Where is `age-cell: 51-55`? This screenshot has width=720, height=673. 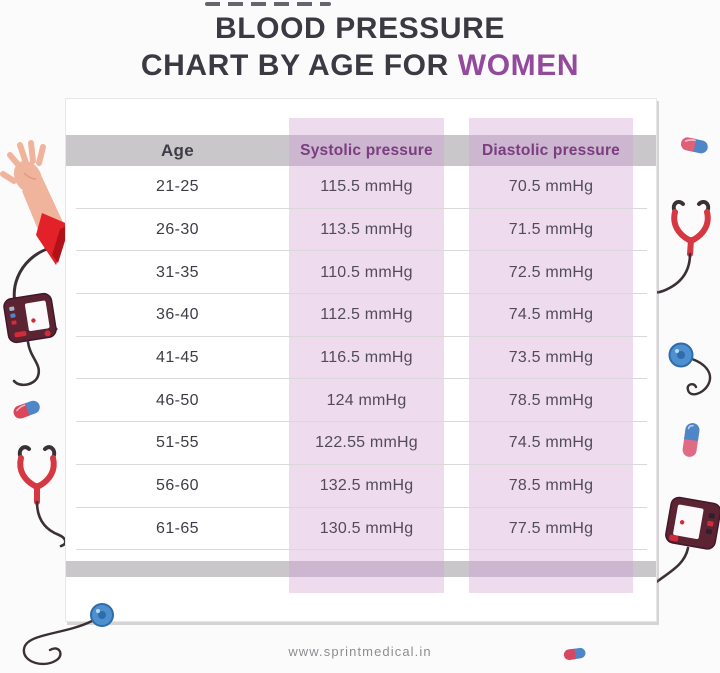 age-cell: 51-55 is located at coordinates (177, 443).